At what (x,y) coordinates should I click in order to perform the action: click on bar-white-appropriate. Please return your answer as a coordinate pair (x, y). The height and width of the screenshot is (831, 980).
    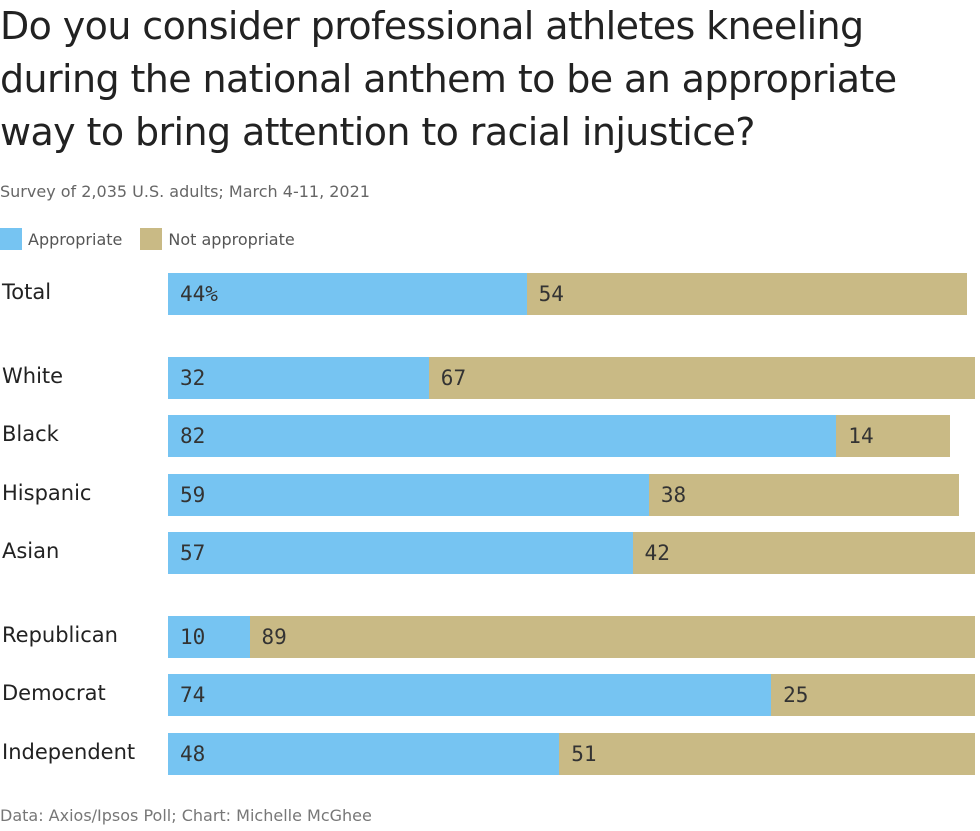
    Looking at the image, I should click on (298, 377).